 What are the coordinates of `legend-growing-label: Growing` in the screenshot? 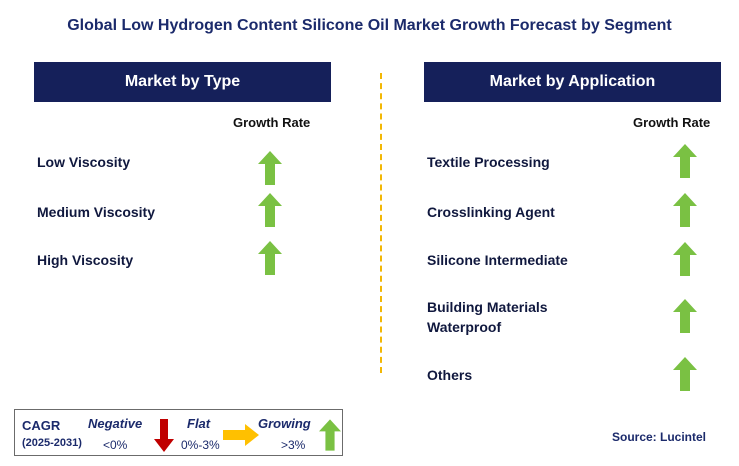 It's located at (284, 423).